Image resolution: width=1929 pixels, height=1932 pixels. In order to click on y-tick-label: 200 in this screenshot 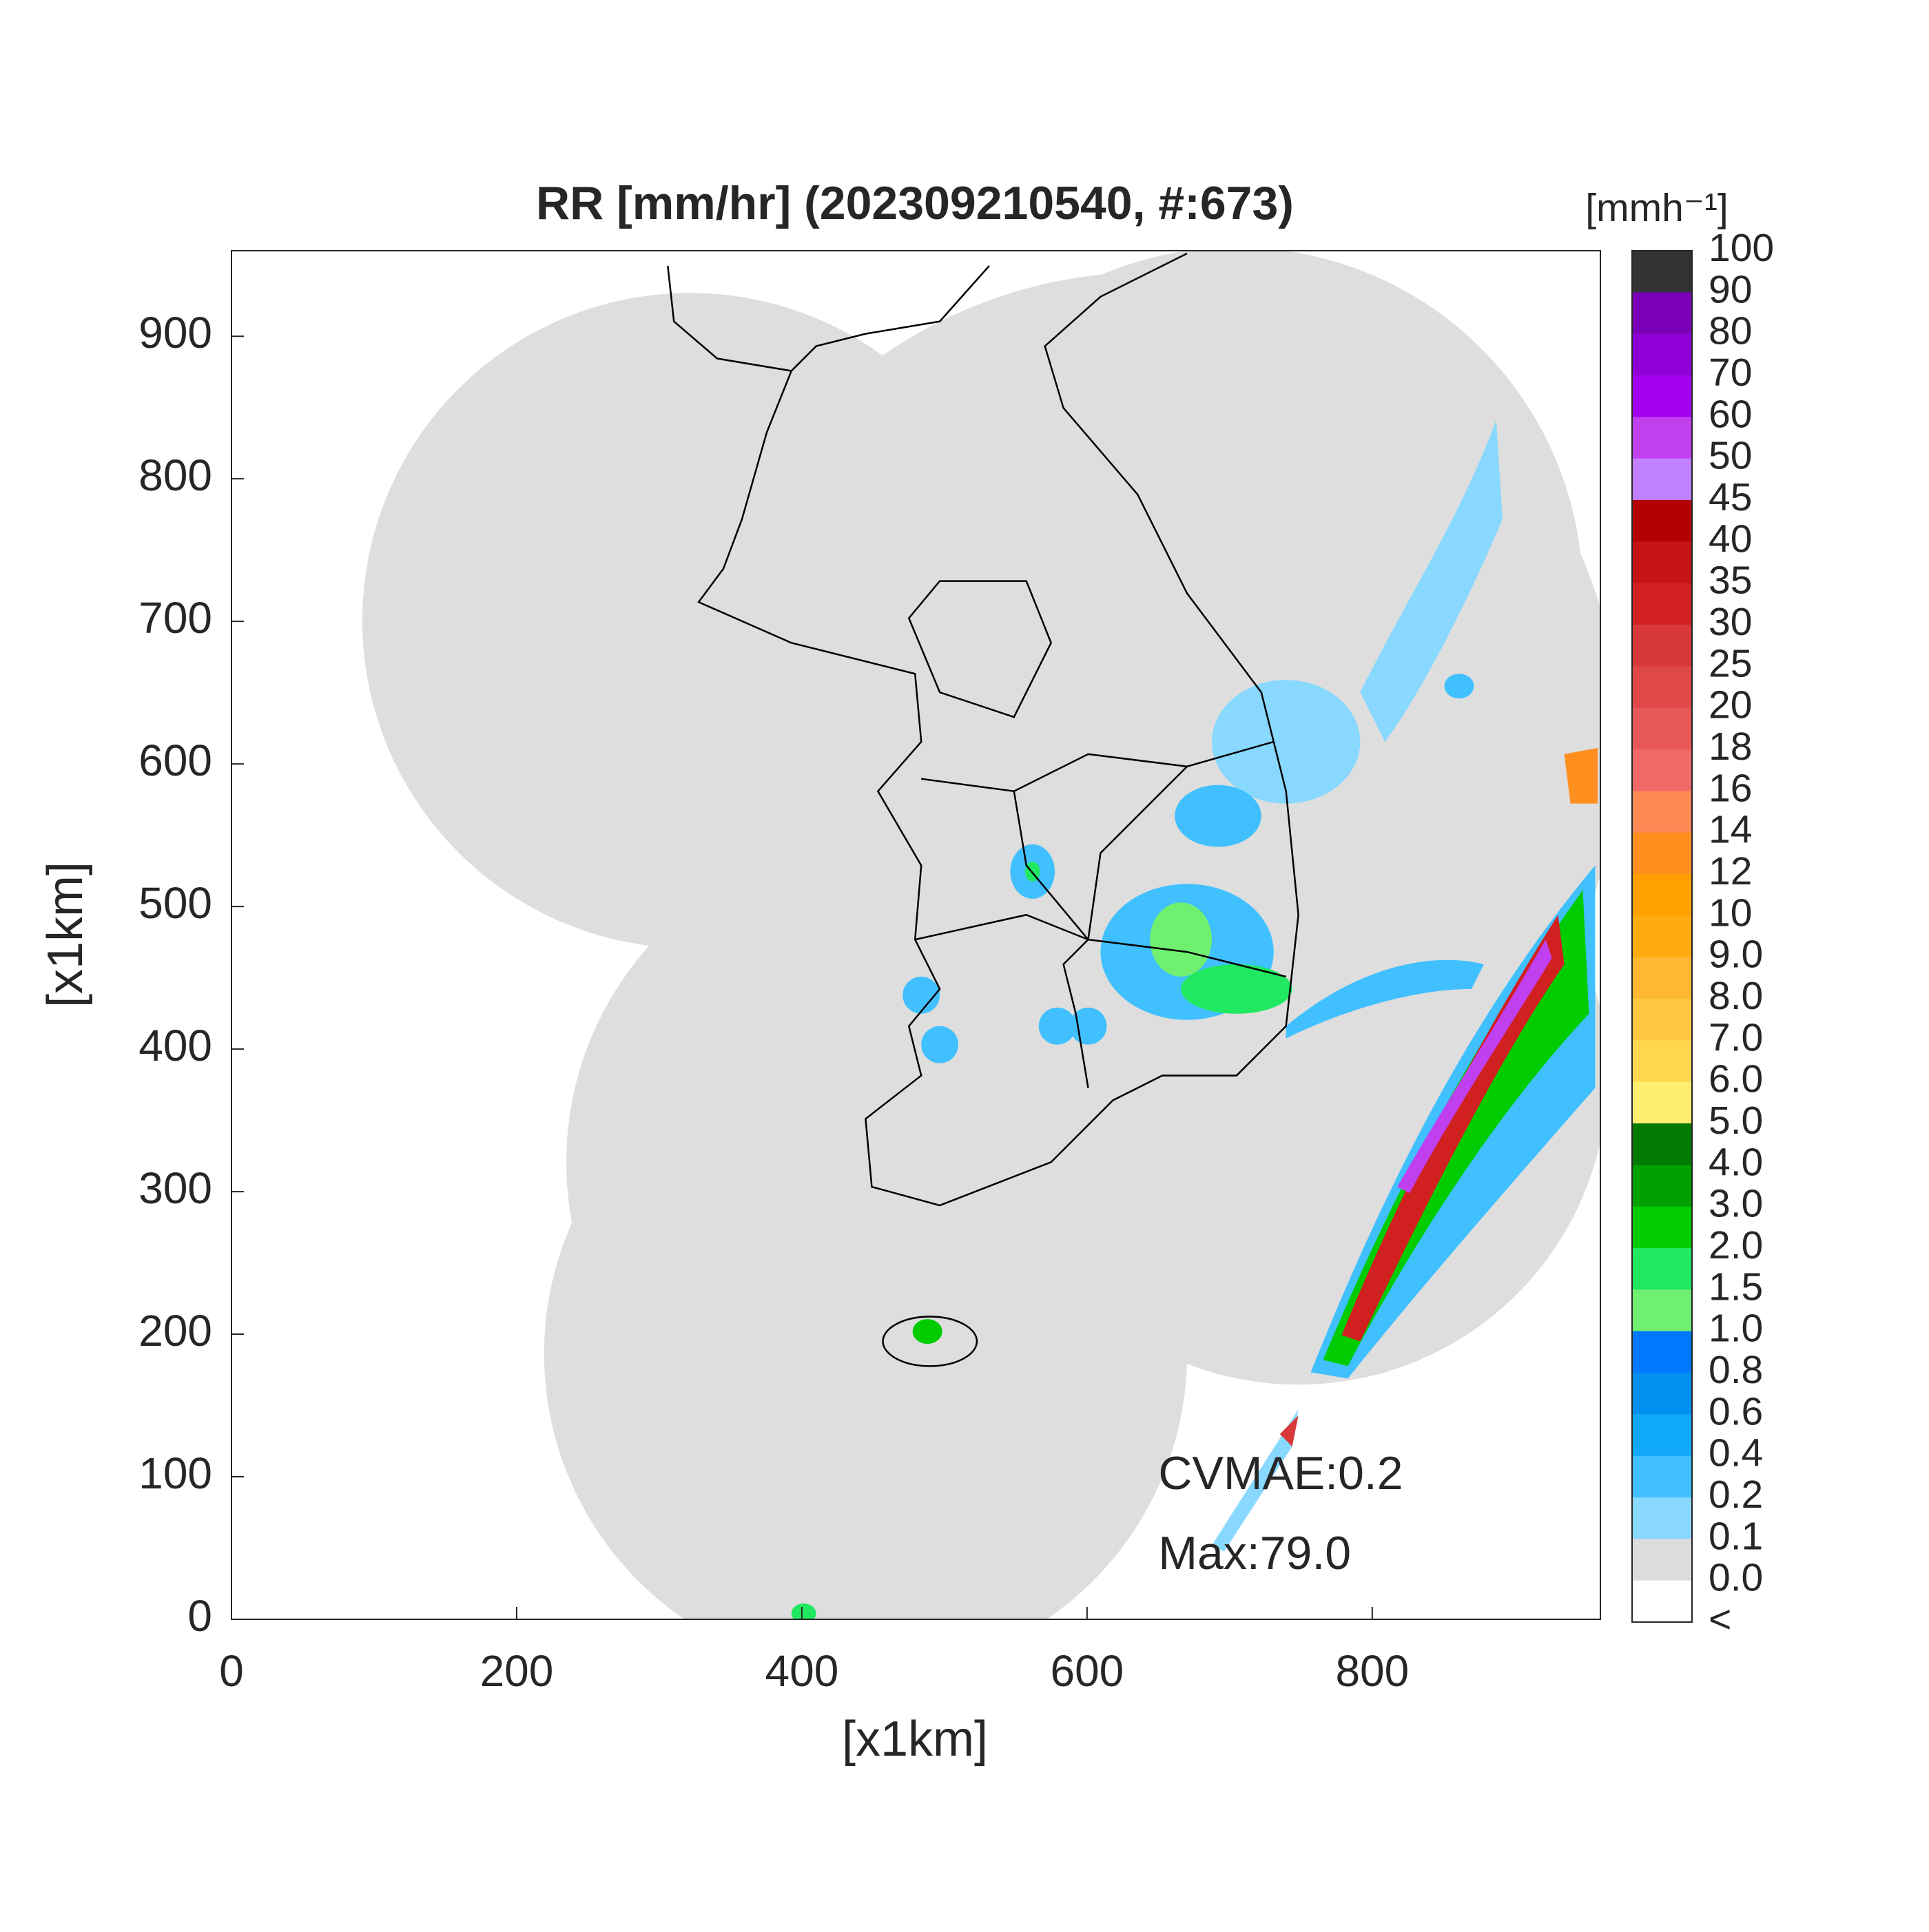, I will do `click(175, 1330)`.